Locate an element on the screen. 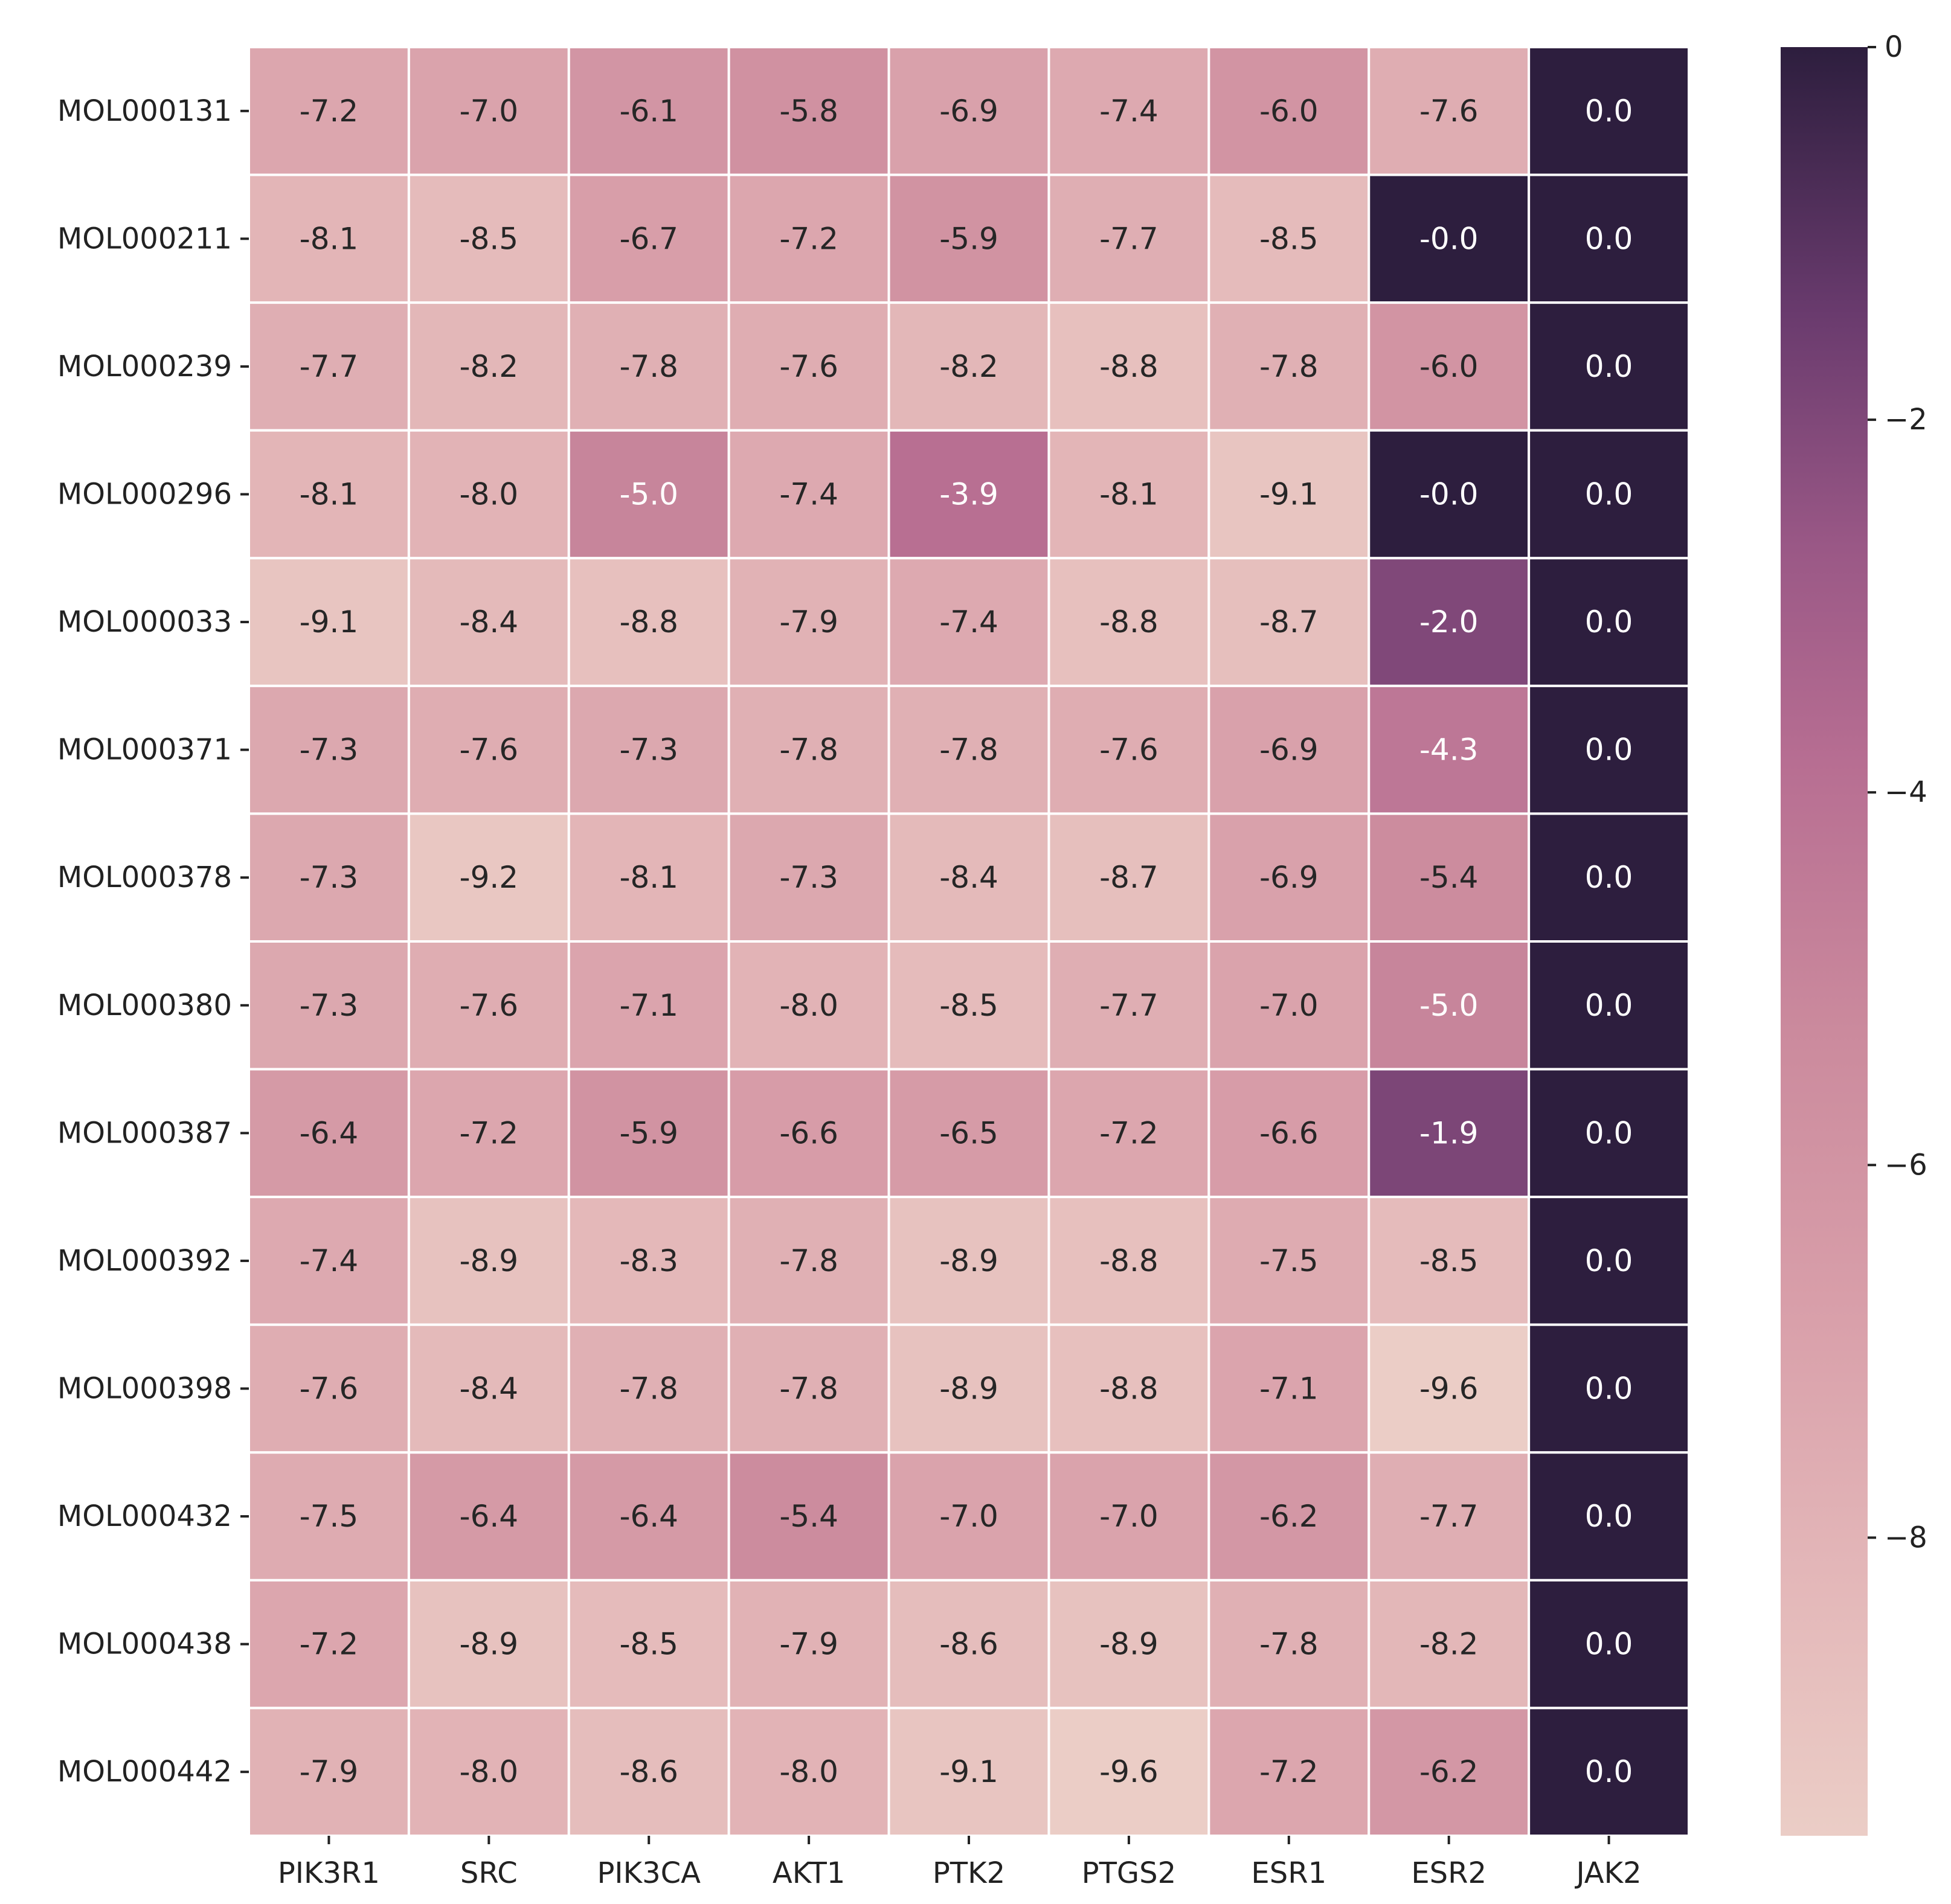  column-label: PIK3R1 is located at coordinates (329, 1873).